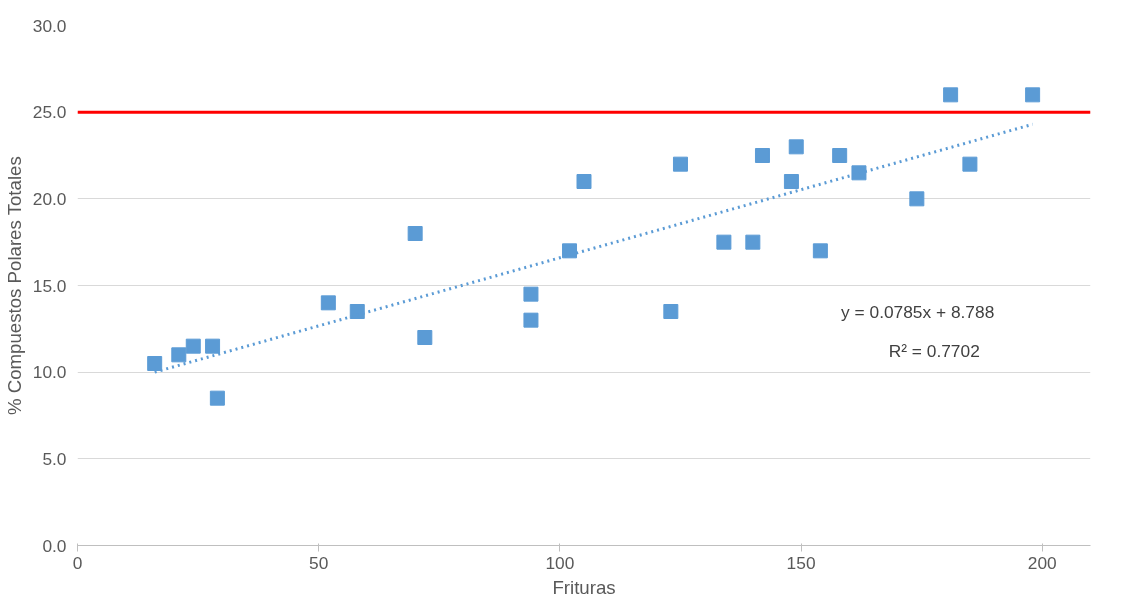  Describe the element at coordinates (560, 562) in the screenshot. I see `x-tick-label: 100` at that location.